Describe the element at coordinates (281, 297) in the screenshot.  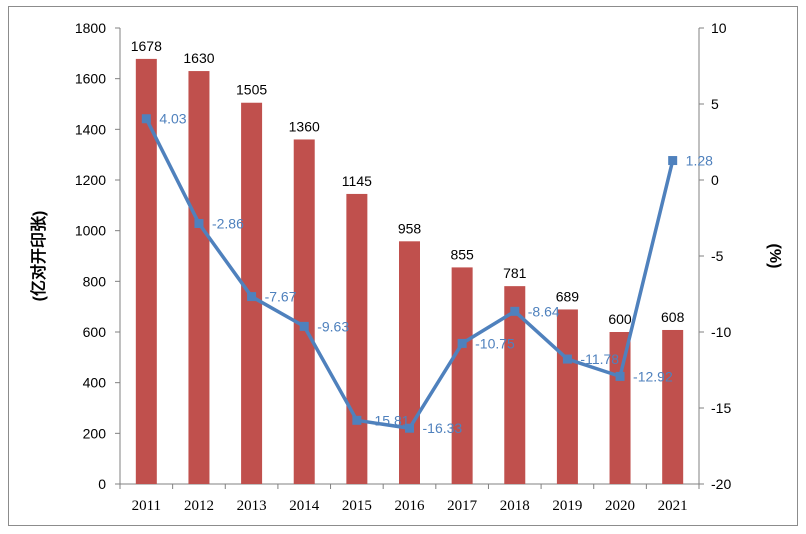
I see `line-value-label: -7.67` at that location.